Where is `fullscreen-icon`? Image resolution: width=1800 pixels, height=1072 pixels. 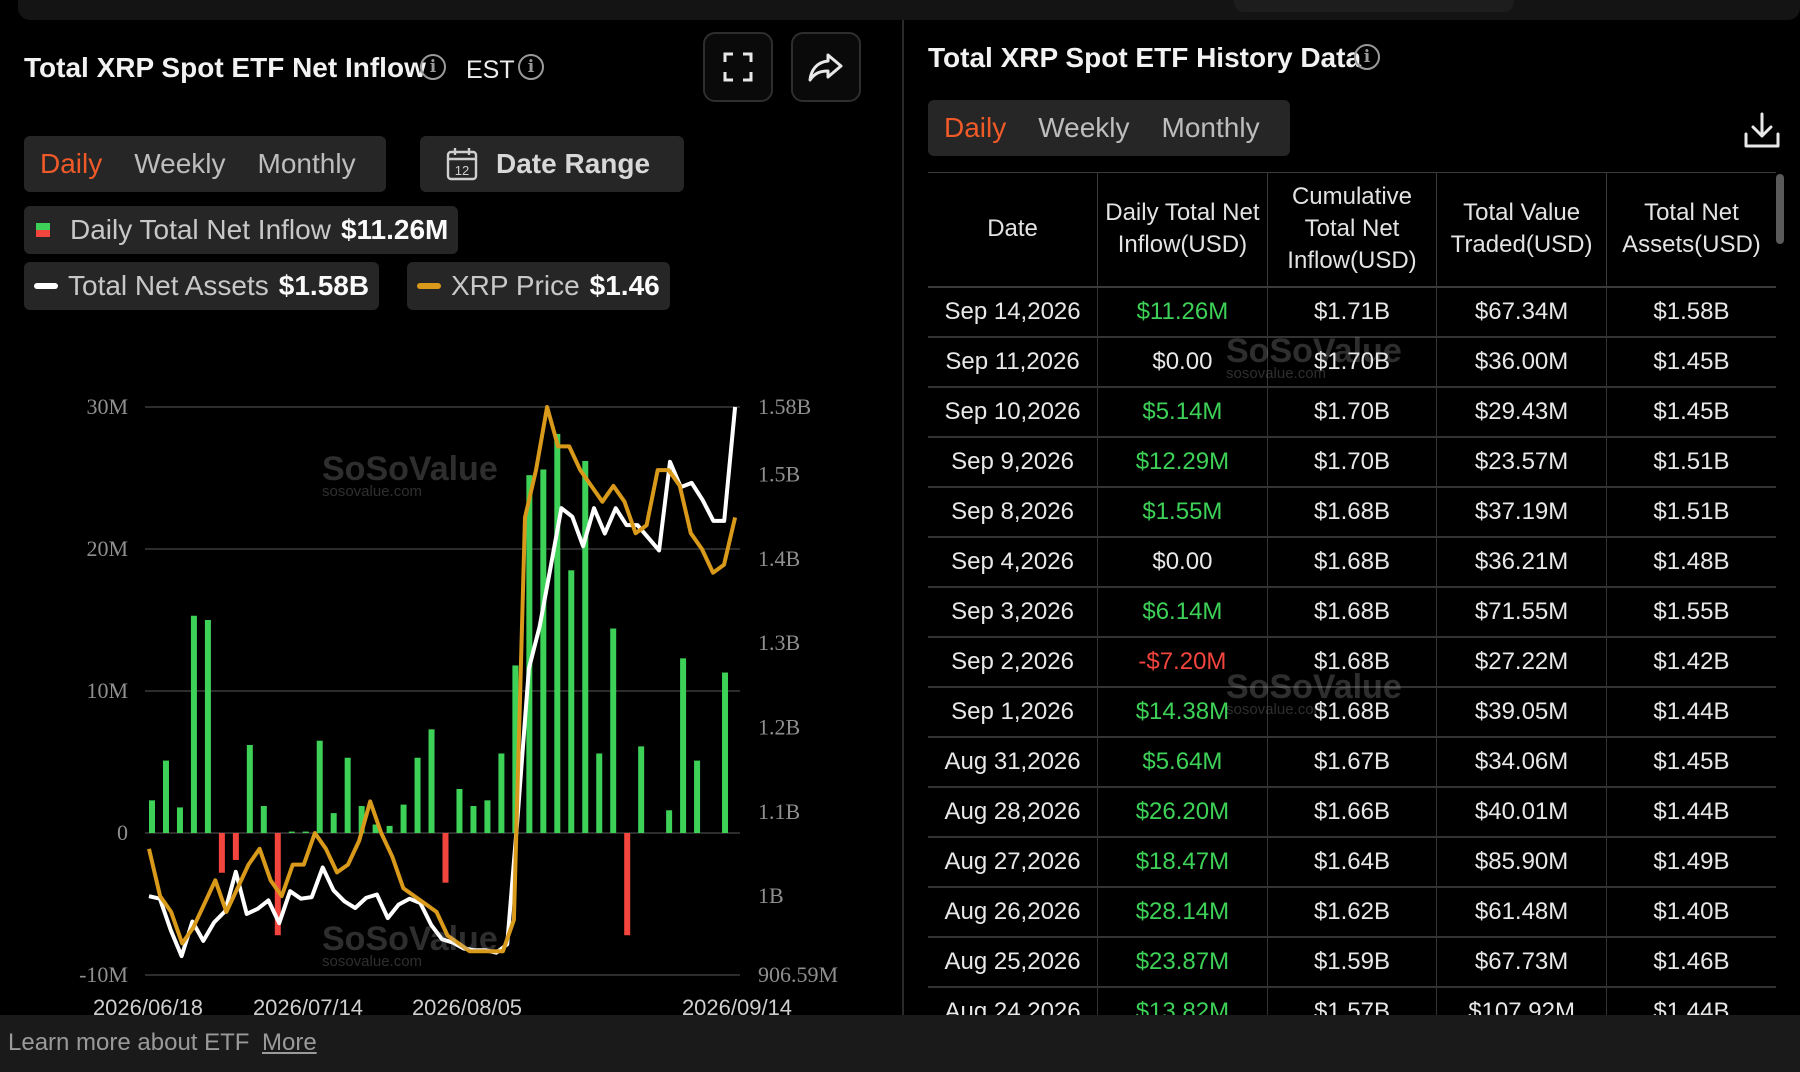
fullscreen-icon is located at coordinates (738, 67).